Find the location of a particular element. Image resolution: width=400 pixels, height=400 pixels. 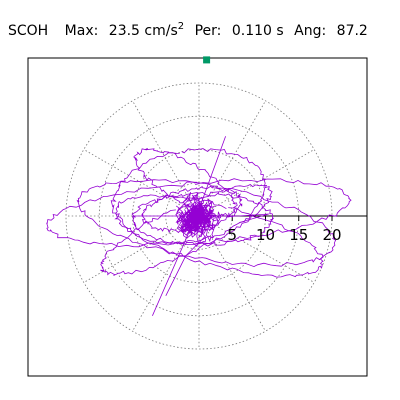

max-unit-exponent: 2 is located at coordinates (181, 26).